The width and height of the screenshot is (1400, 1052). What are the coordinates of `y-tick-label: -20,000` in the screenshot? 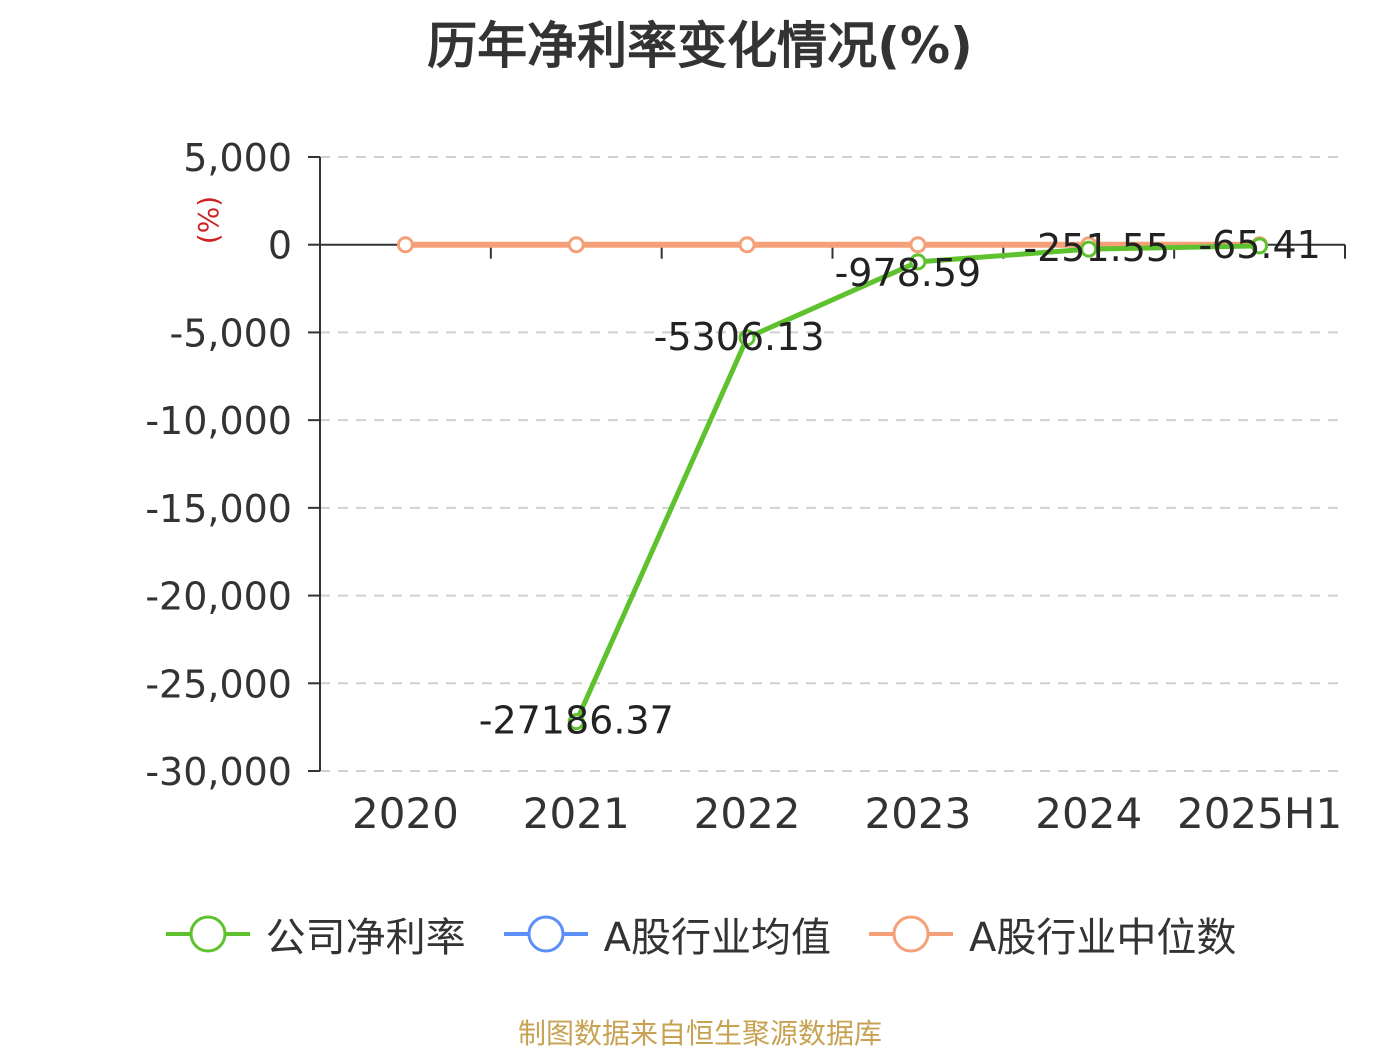 It's located at (218, 597).